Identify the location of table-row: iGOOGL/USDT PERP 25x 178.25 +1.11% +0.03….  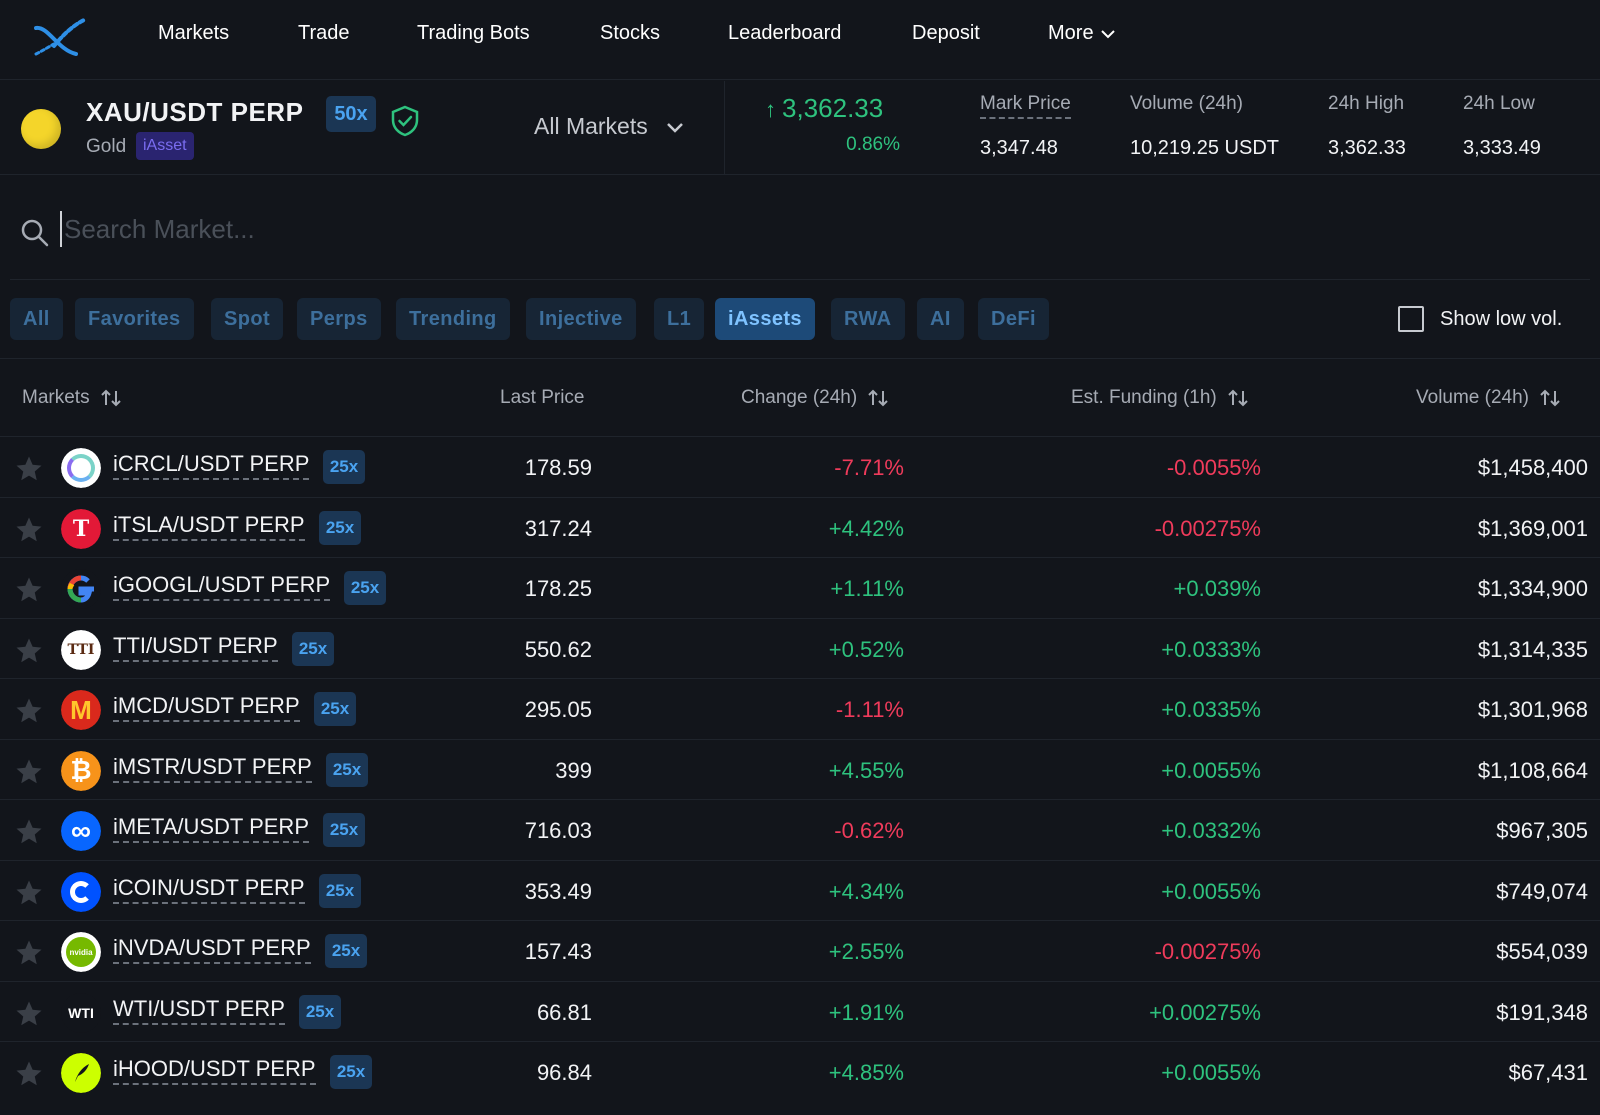
(800, 588).